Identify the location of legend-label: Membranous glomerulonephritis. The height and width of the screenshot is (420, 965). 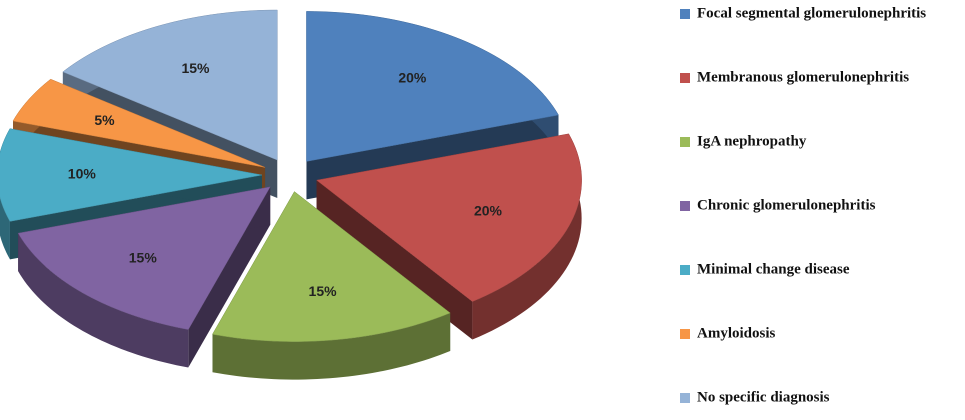
(803, 77).